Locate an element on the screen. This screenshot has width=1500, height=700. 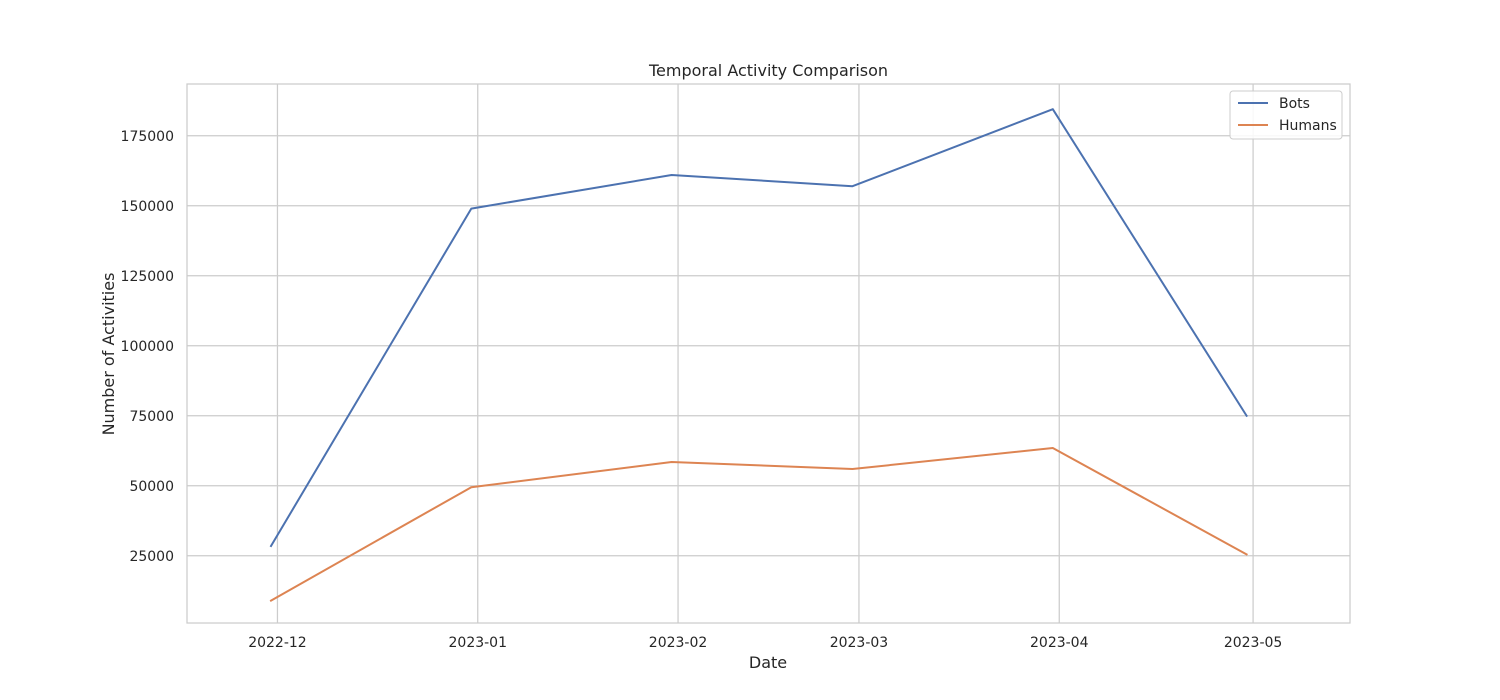
y-tick-label: 25000 is located at coordinates (151, 557).